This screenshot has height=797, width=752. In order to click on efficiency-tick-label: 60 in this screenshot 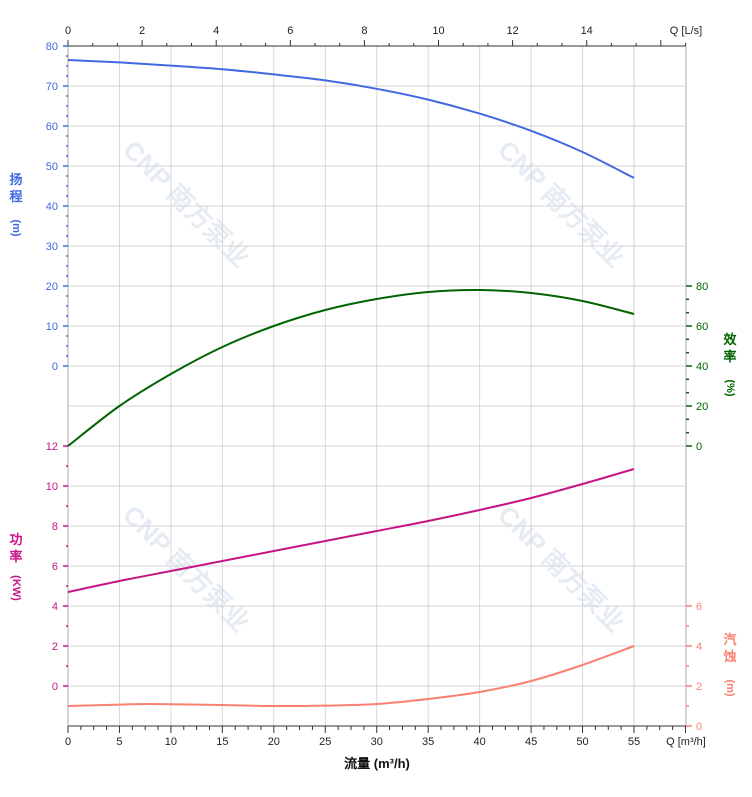, I will do `click(702, 327)`.